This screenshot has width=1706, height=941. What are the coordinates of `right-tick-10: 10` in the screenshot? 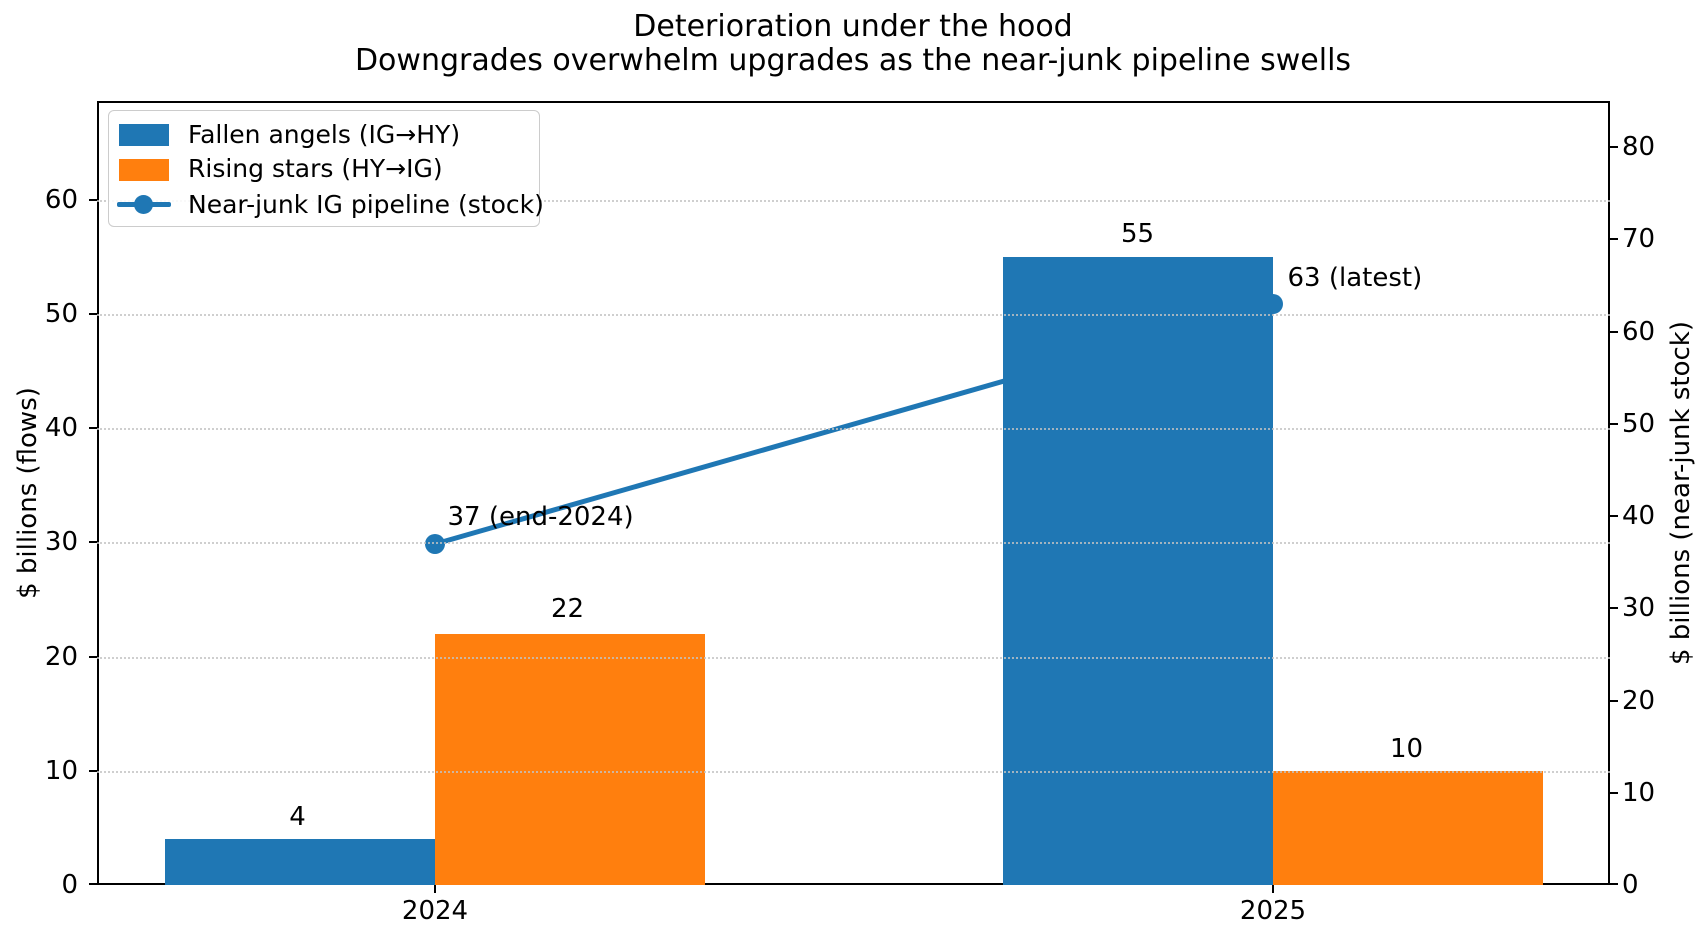 It's located at (1639, 793).